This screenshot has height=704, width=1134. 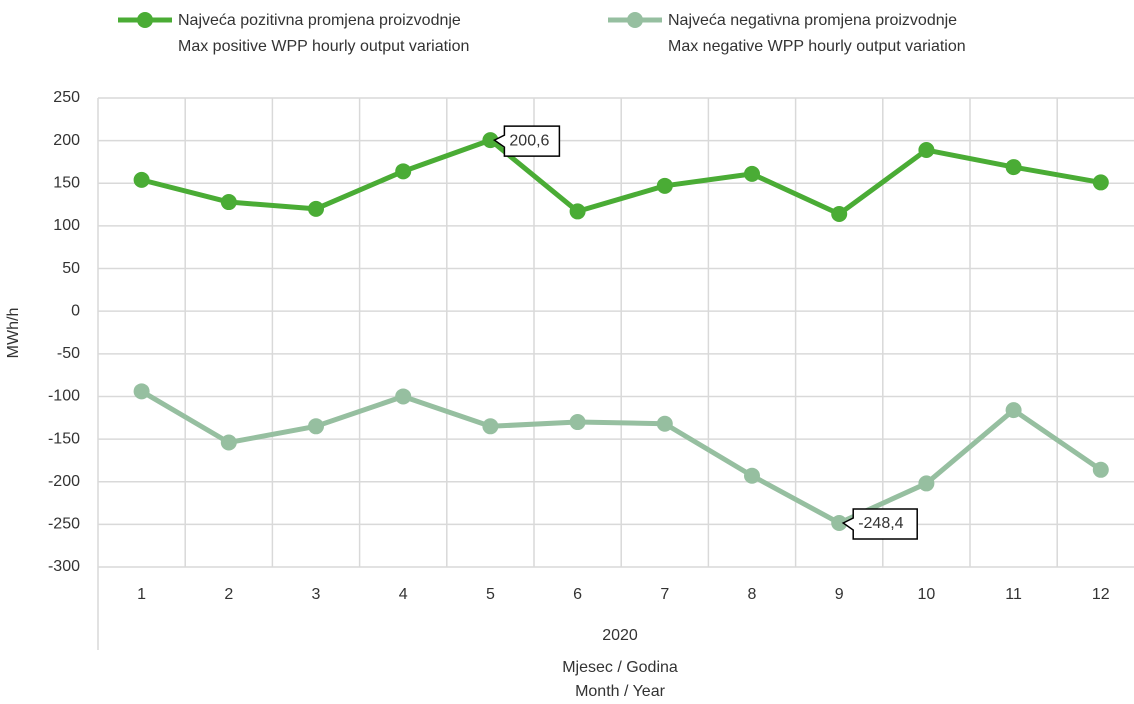 I want to click on y-tick-label: 150, so click(x=66, y=182).